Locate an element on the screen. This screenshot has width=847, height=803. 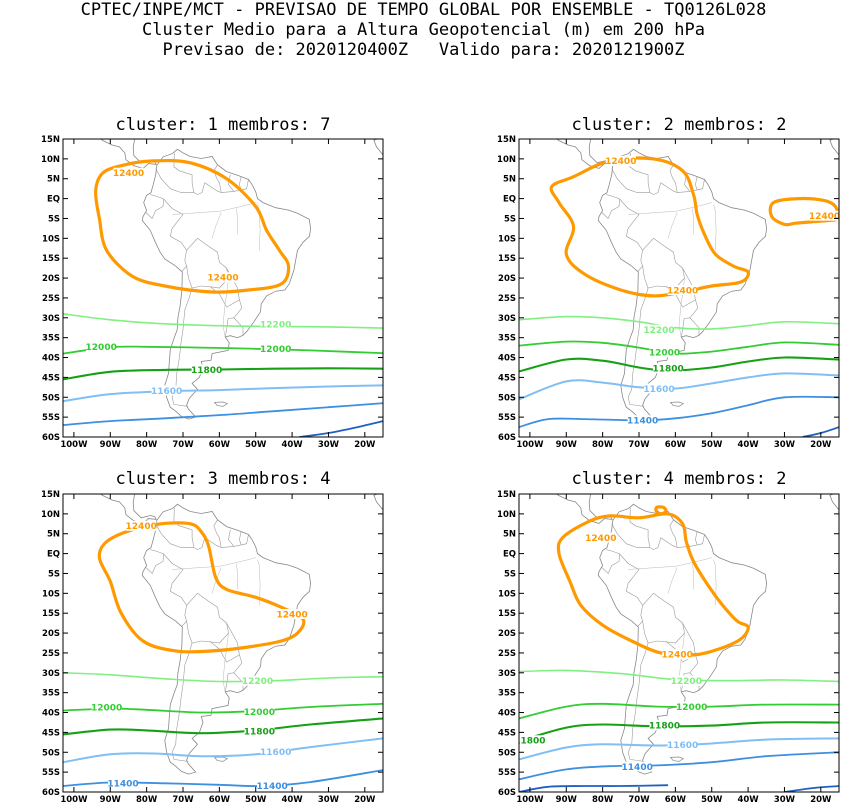
lon-label: 70W is located at coordinates (639, 799).